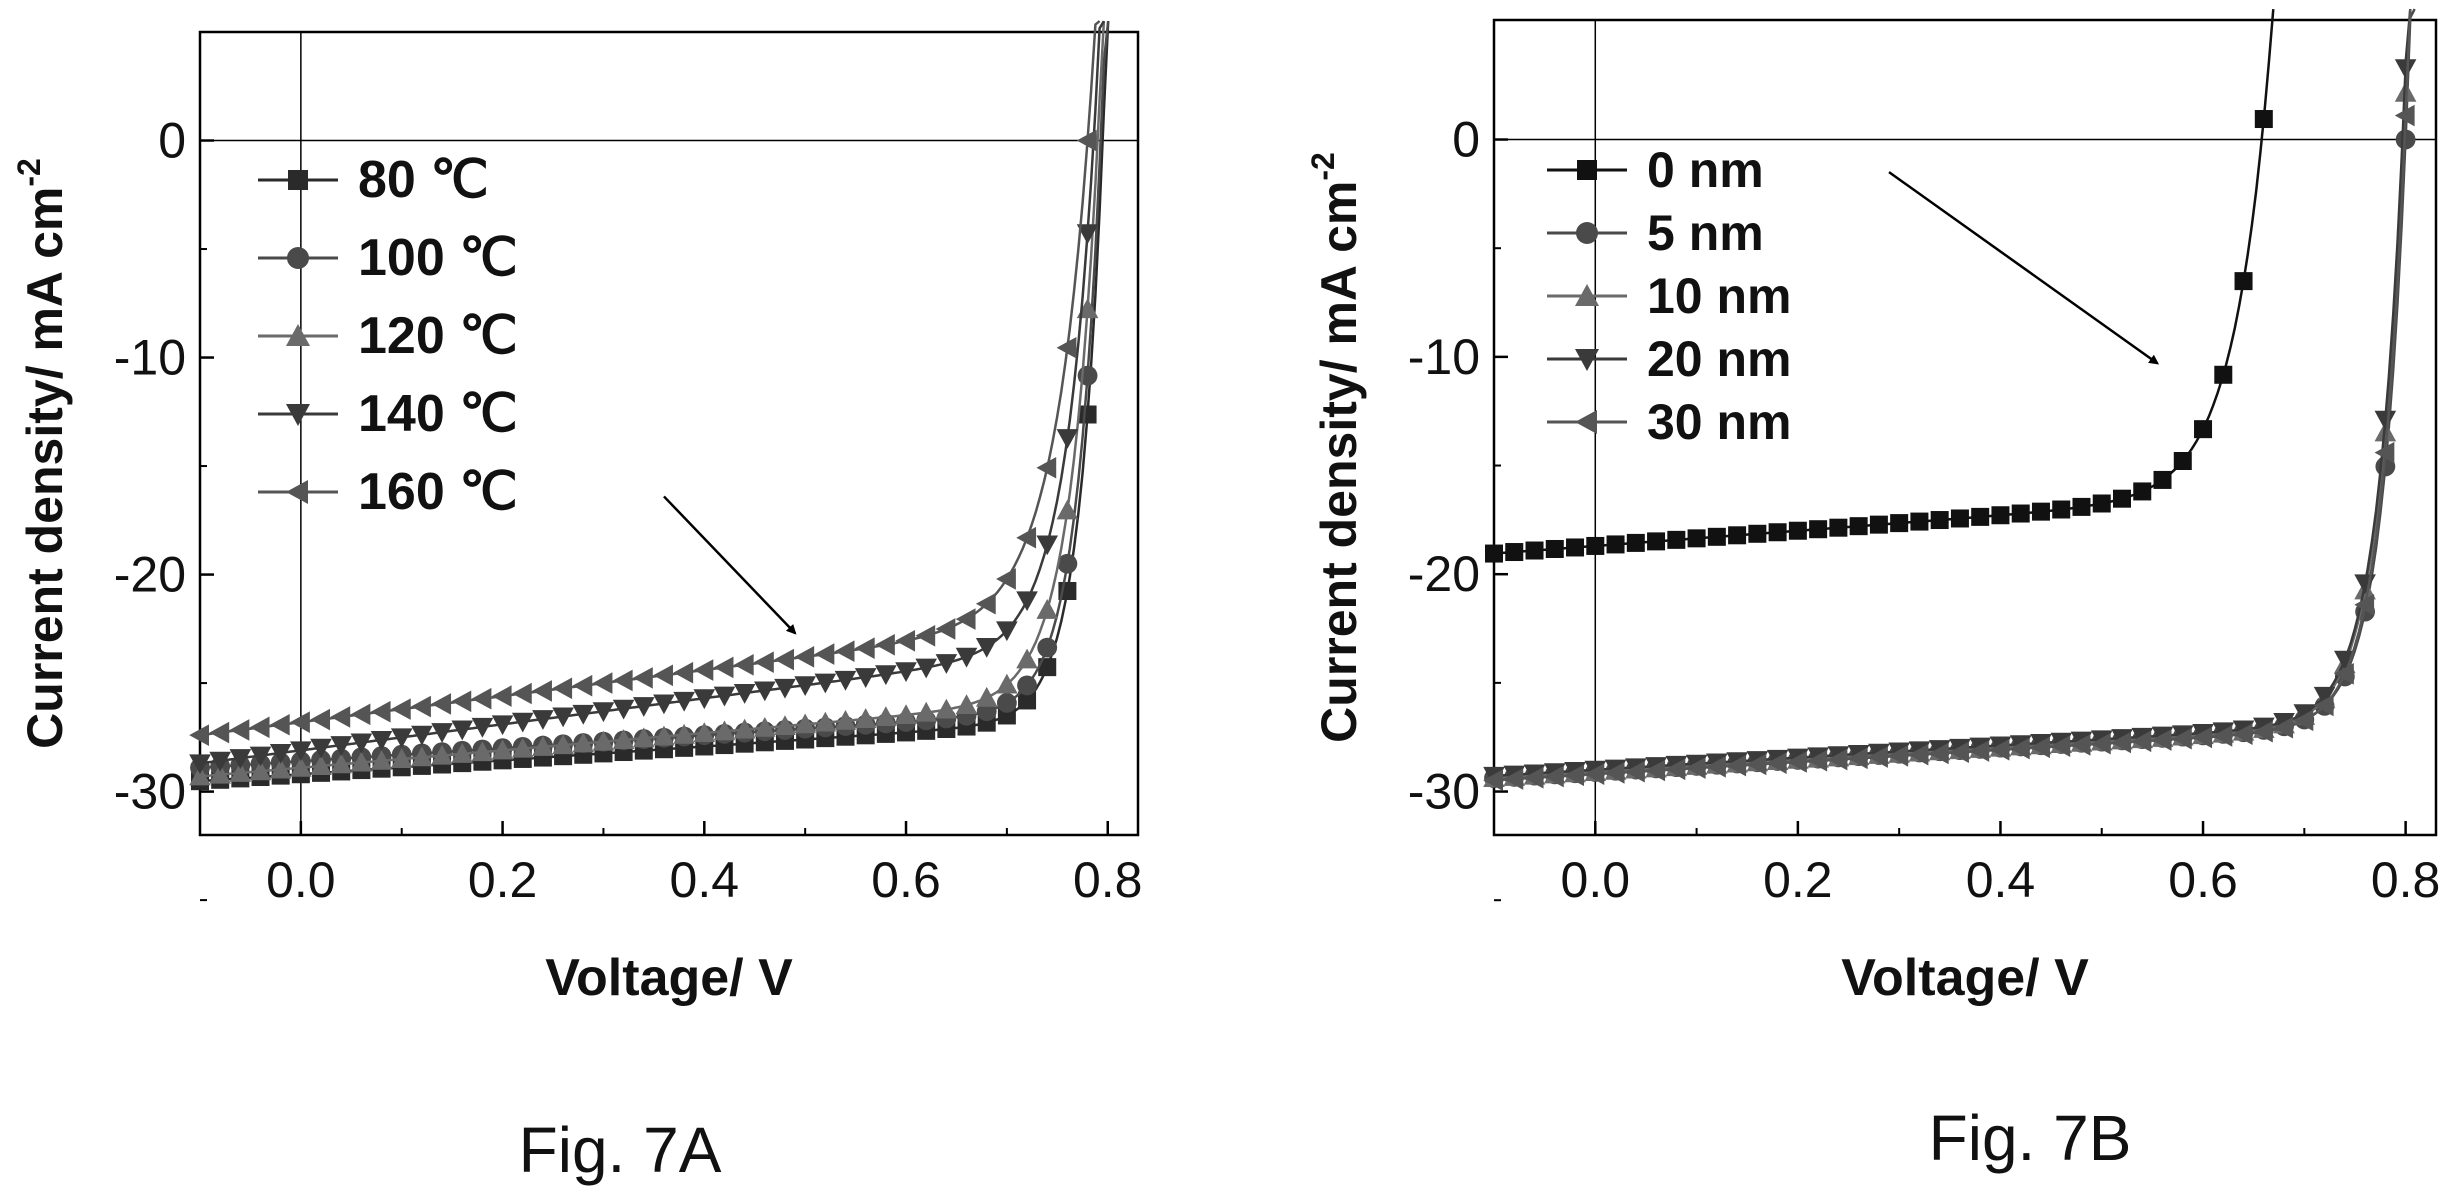 This screenshot has height=1201, width=2461. I want to click on y-tick-label: -10, so click(150, 358).